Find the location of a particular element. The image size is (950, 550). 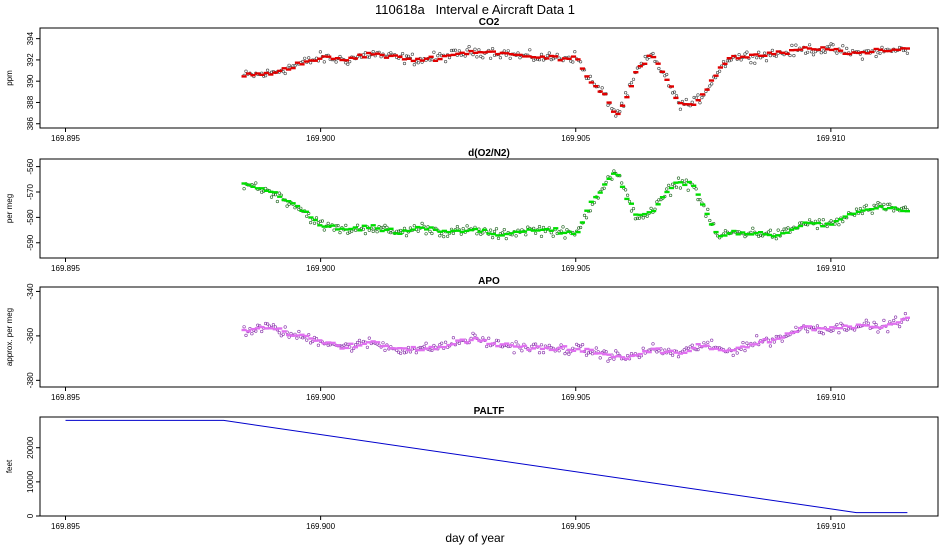

y-tick-label-paltf: 0 is located at coordinates (30, 515).